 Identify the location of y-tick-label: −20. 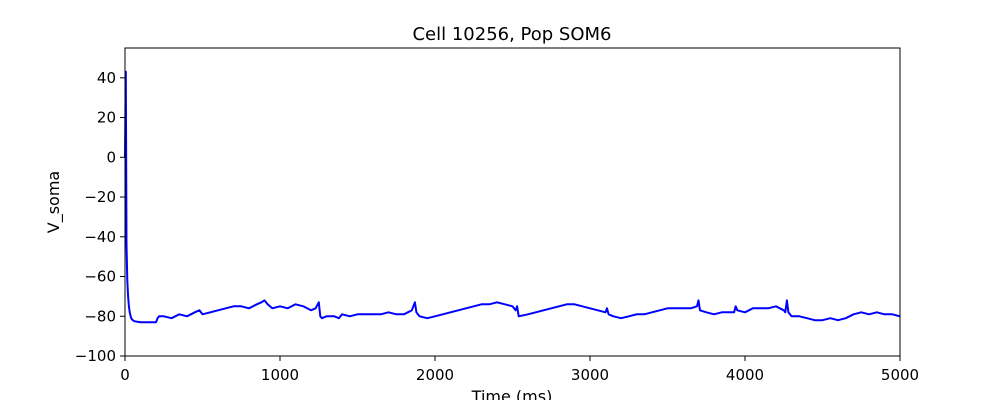
(100, 197).